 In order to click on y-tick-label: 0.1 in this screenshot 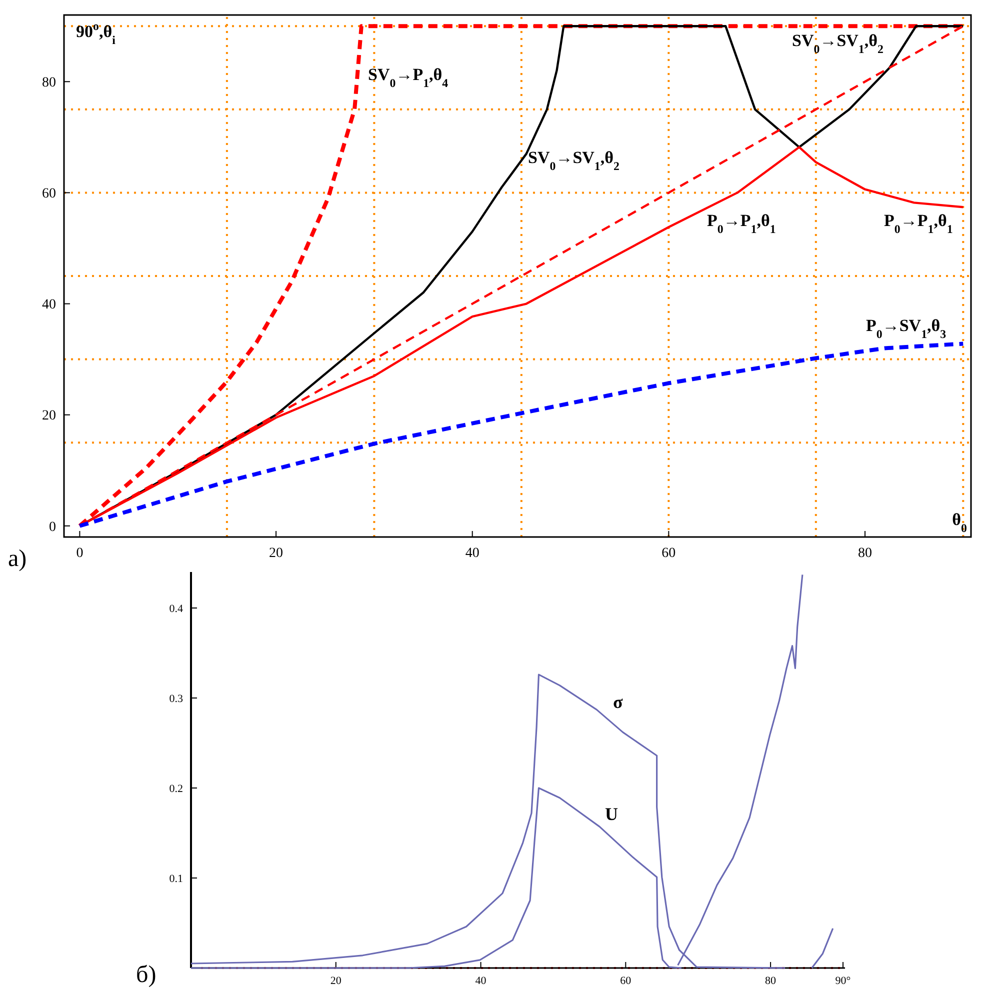, I will do `click(176, 878)`.